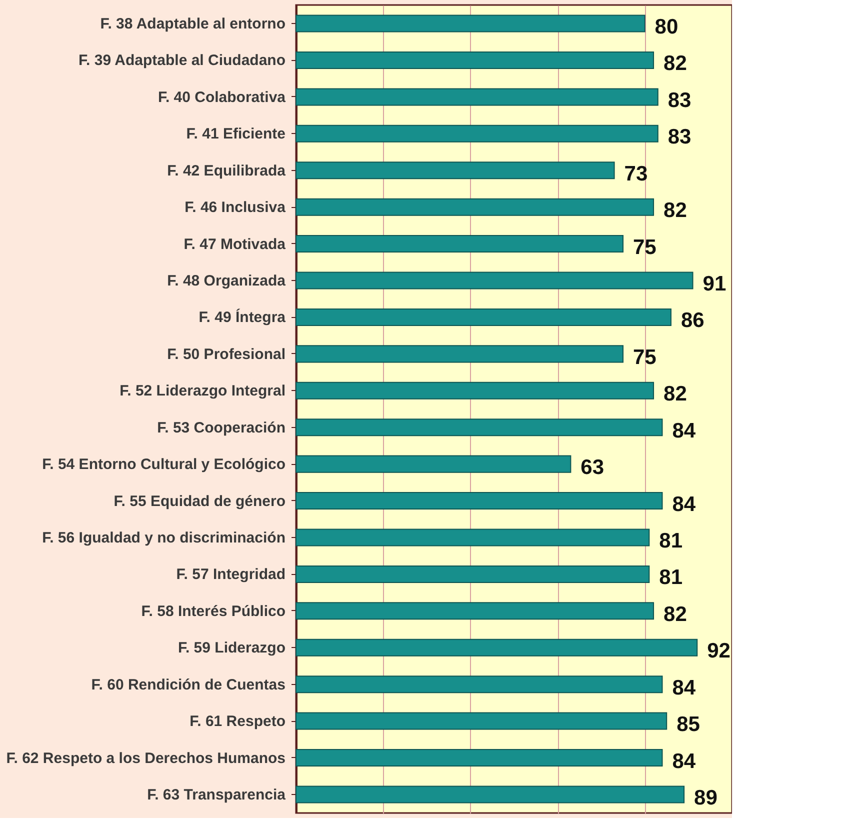 This screenshot has height=829, width=859. Describe the element at coordinates (666, 27) in the screenshot. I see `data-label: 80` at that location.